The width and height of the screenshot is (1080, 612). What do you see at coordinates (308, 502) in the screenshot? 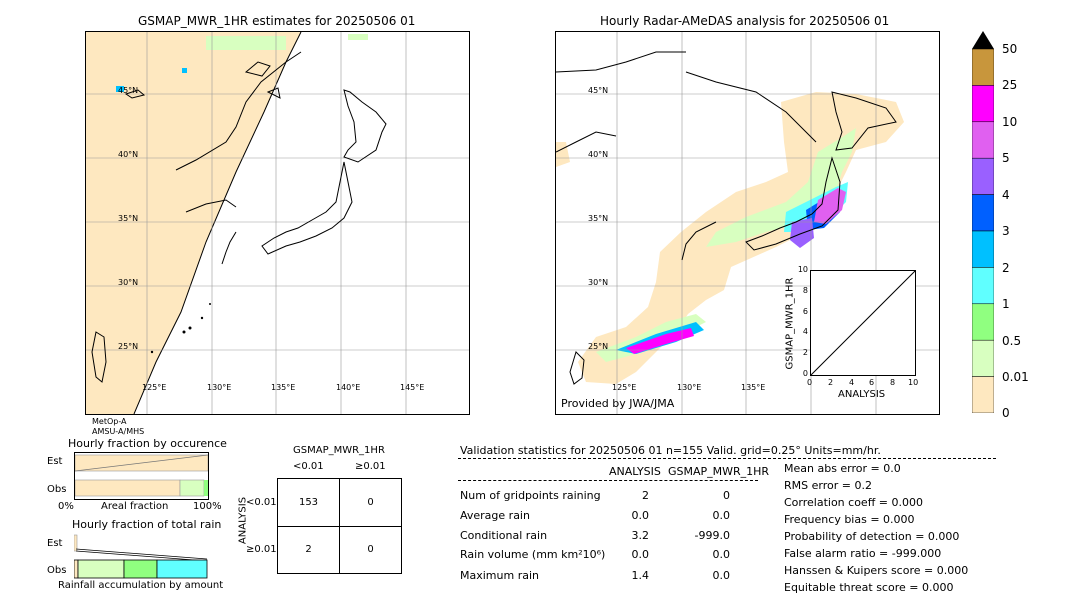
I see `contingency-cell: 153` at bounding box center [308, 502].